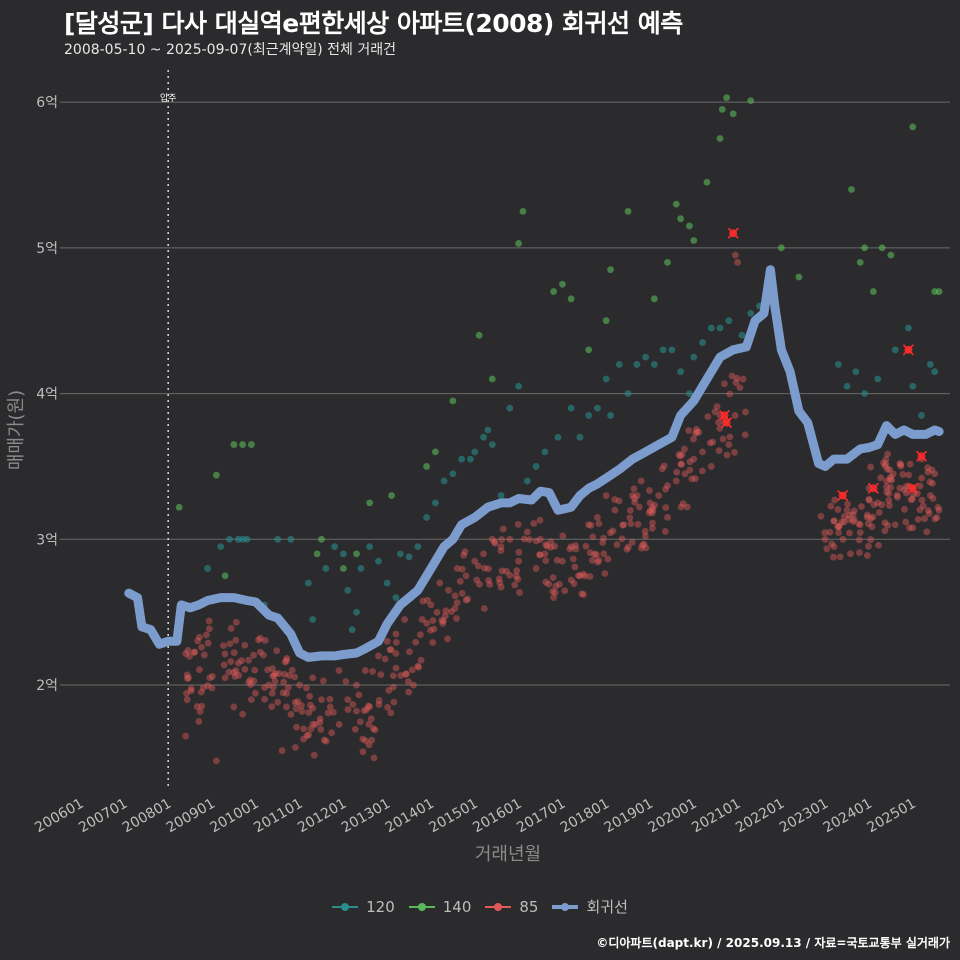 The image size is (960, 960). I want to click on legend: 120 140 85 회귀선, so click(480, 906).